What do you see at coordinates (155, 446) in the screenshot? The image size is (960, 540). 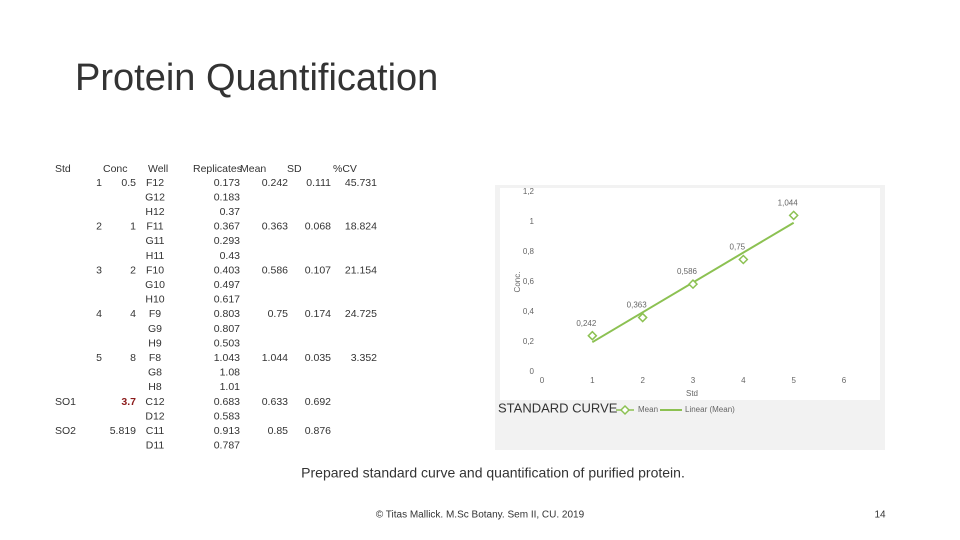 I see `table-cell: D11` at bounding box center [155, 446].